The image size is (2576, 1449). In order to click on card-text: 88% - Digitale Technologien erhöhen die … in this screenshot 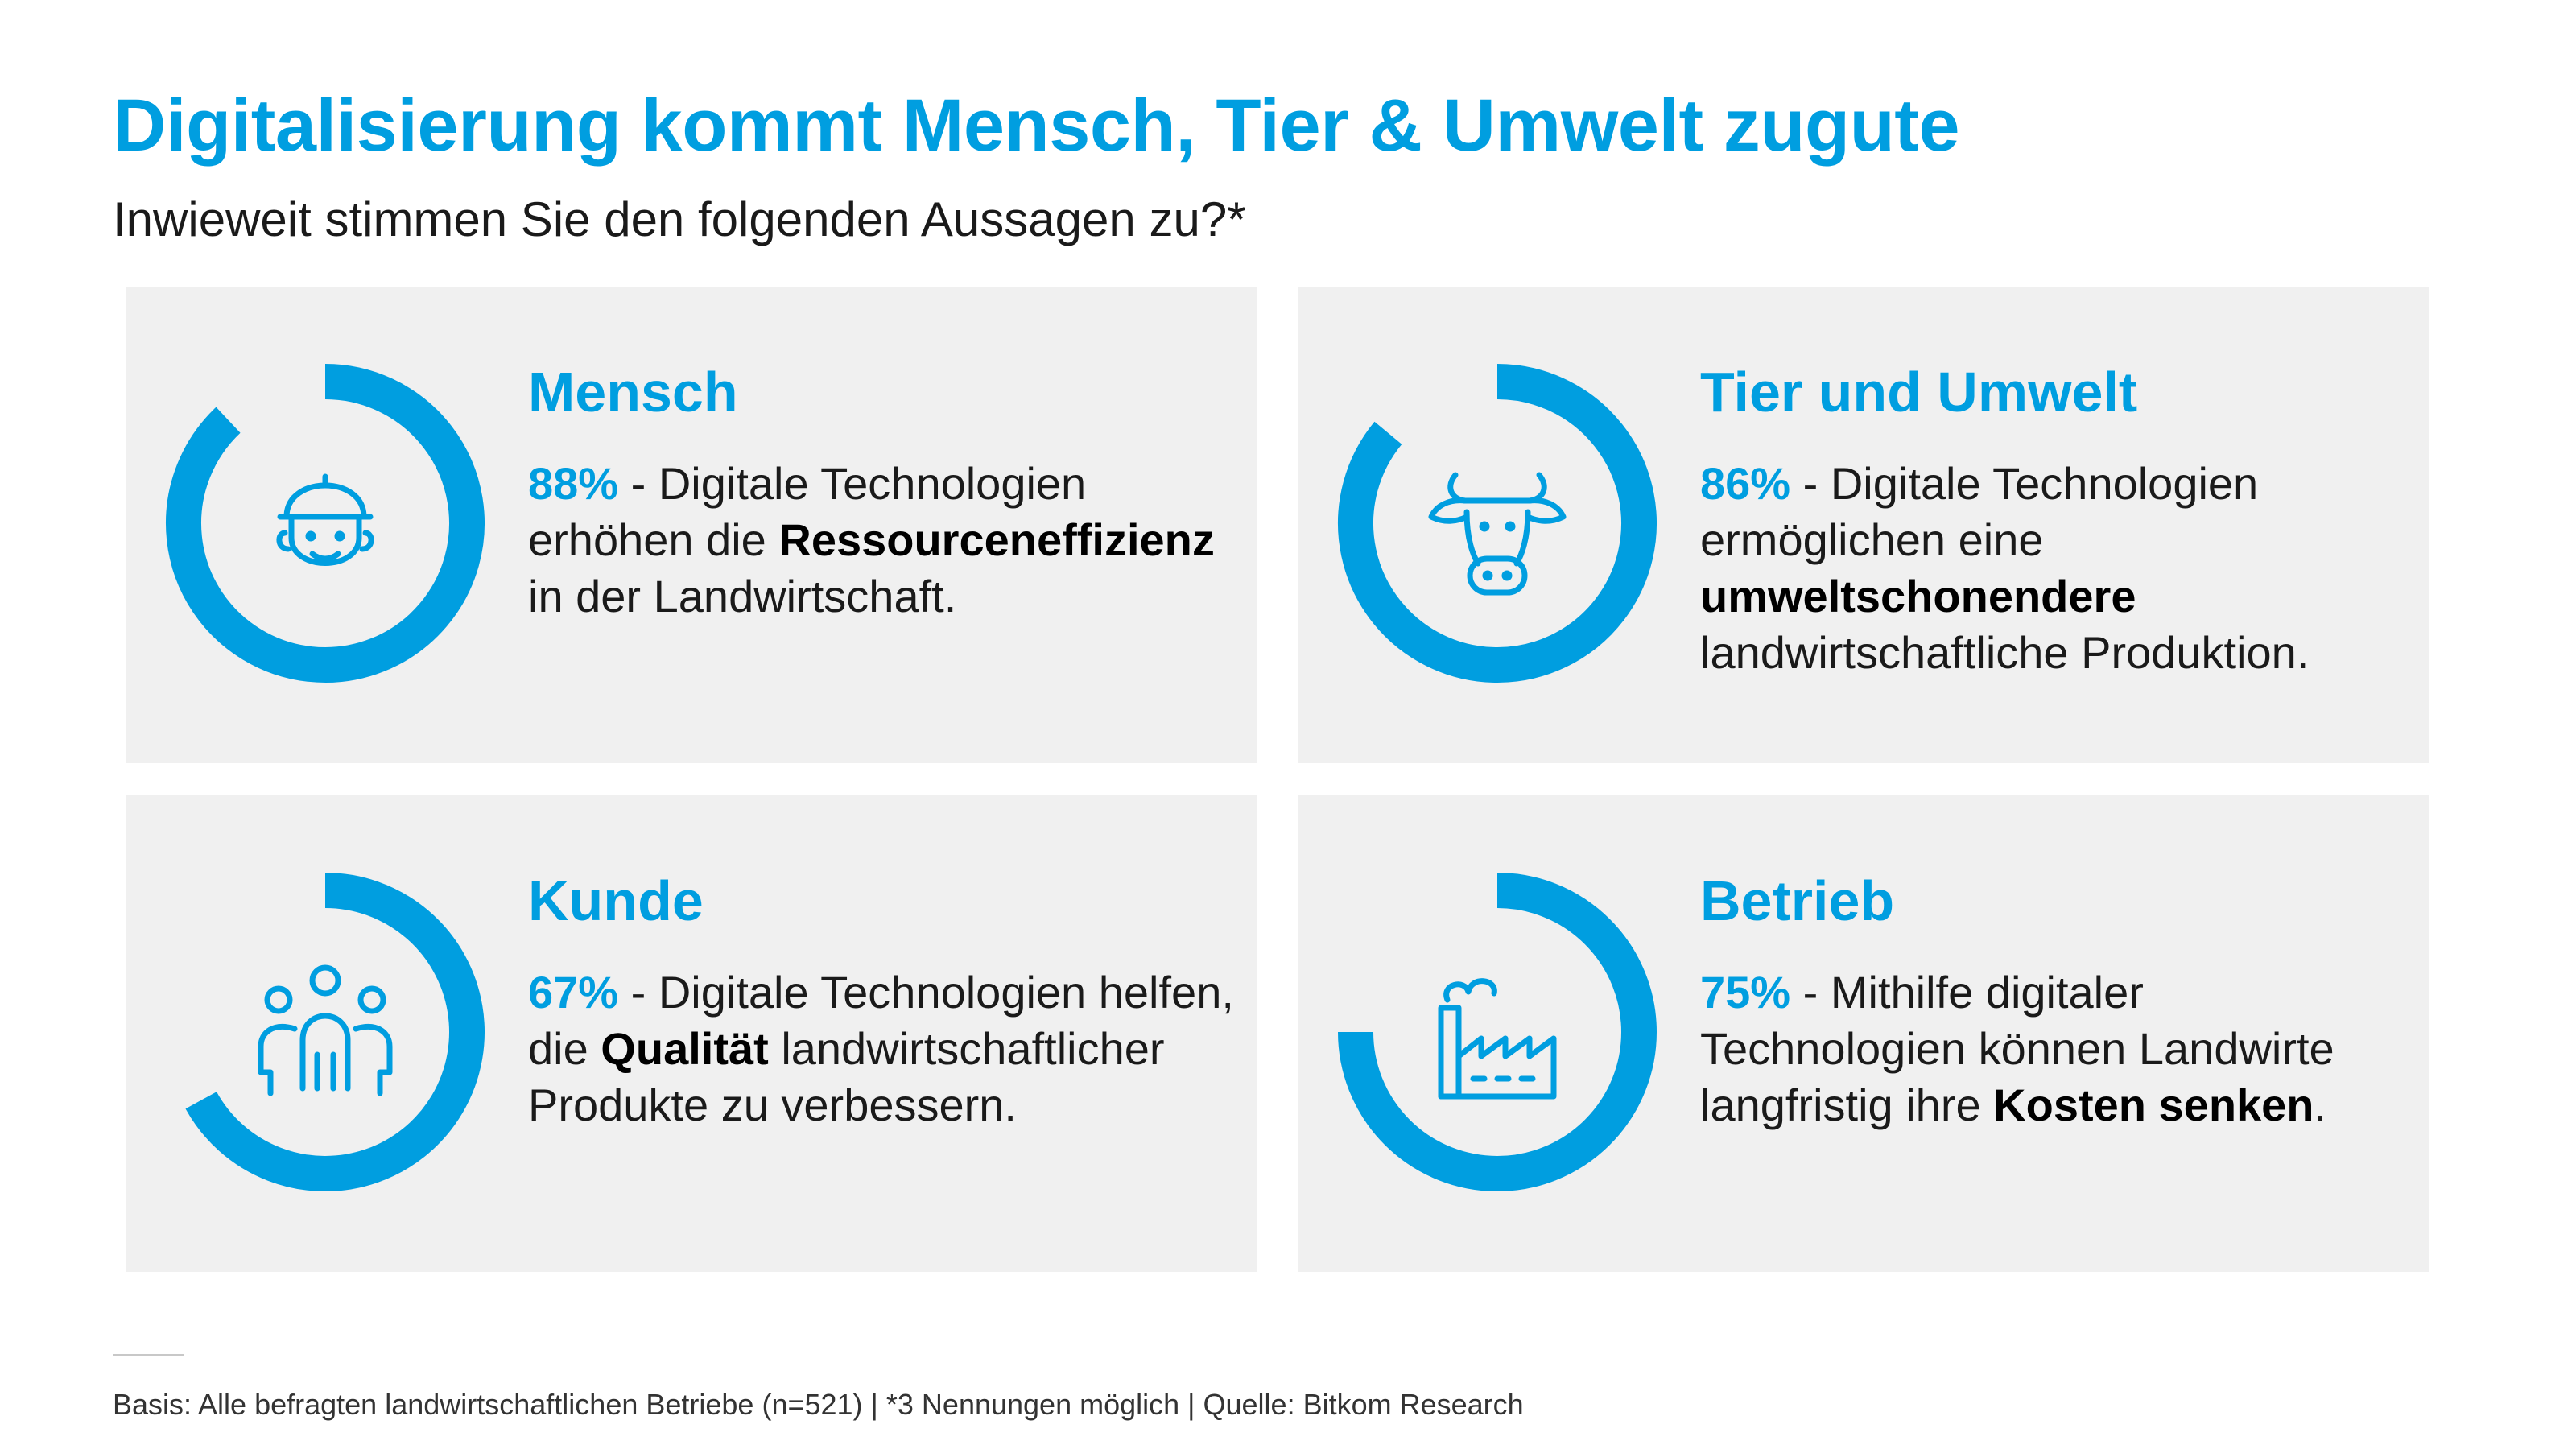, I will do `click(882, 540)`.